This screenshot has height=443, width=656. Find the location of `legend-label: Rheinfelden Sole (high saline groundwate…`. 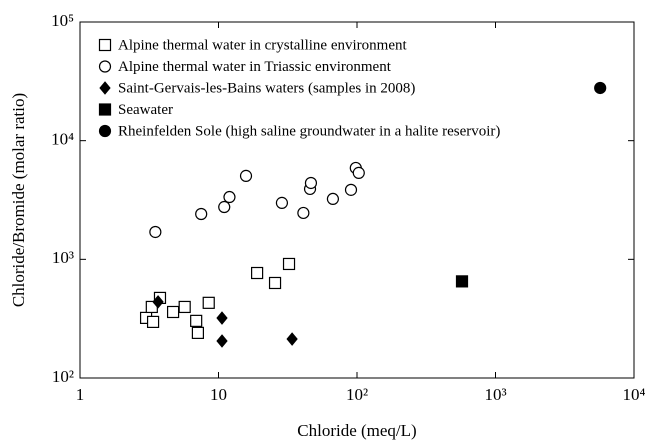

legend-label: Rheinfelden Sole (high saline groundwate… is located at coordinates (309, 131).